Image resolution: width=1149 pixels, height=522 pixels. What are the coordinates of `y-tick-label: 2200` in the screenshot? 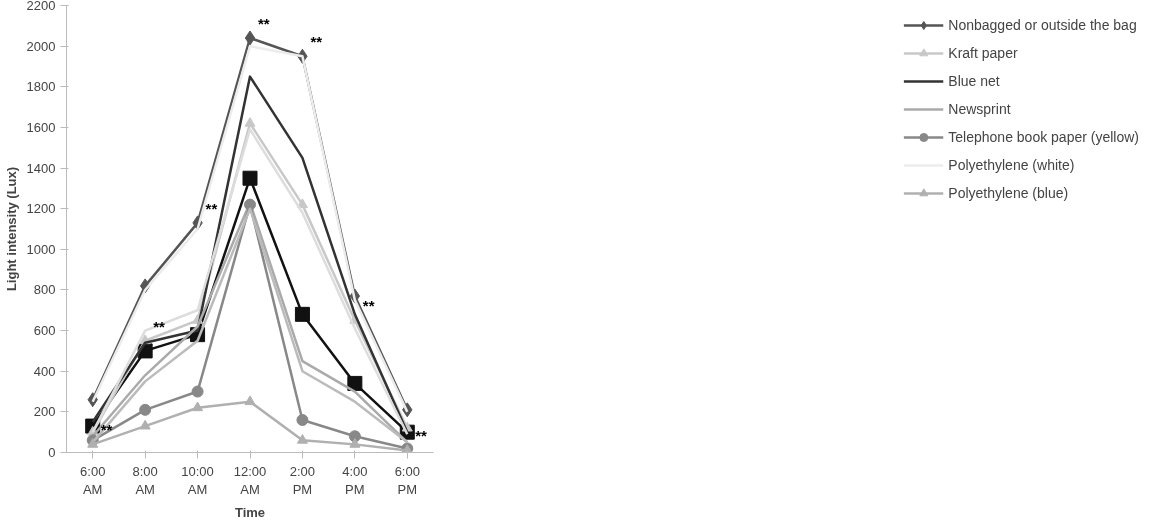 It's located at (41, 6).